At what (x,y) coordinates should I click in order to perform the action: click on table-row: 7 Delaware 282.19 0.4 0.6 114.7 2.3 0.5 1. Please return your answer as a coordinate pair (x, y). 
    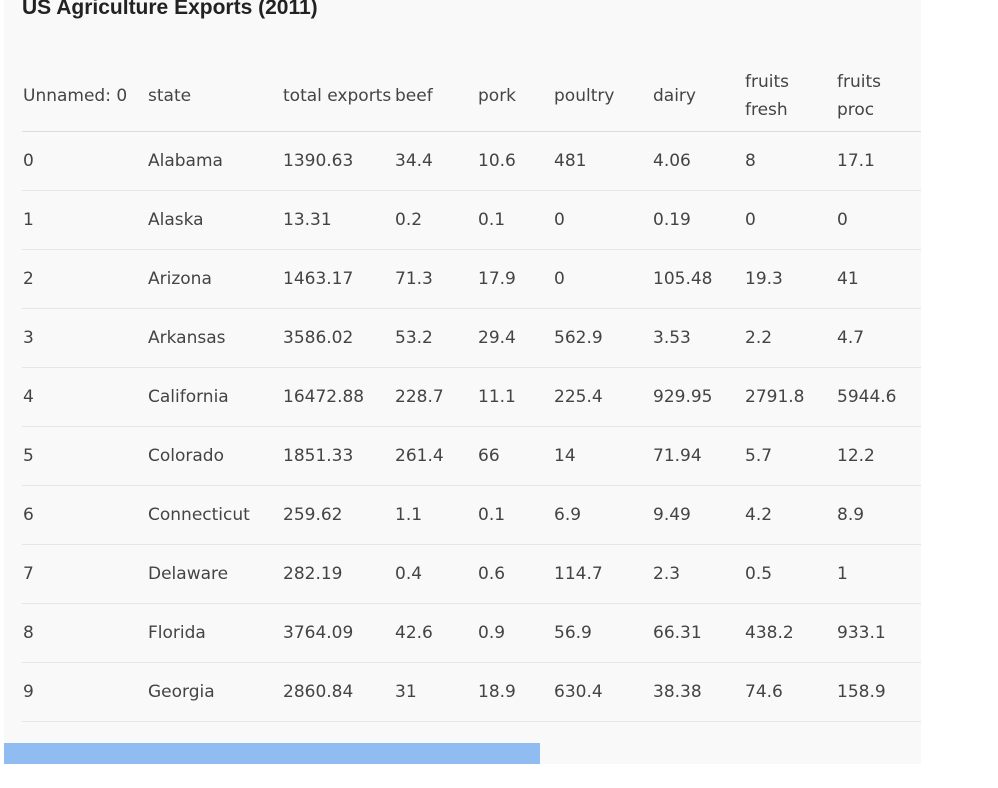
    Looking at the image, I should click on (471, 574).